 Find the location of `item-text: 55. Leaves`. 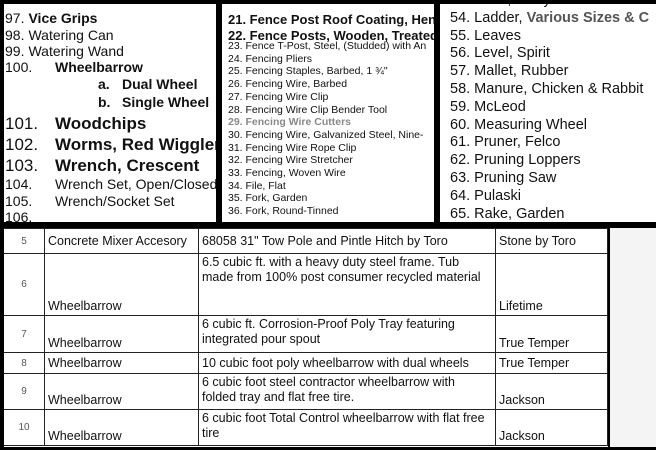

item-text: 55. Leaves is located at coordinates (485, 35).